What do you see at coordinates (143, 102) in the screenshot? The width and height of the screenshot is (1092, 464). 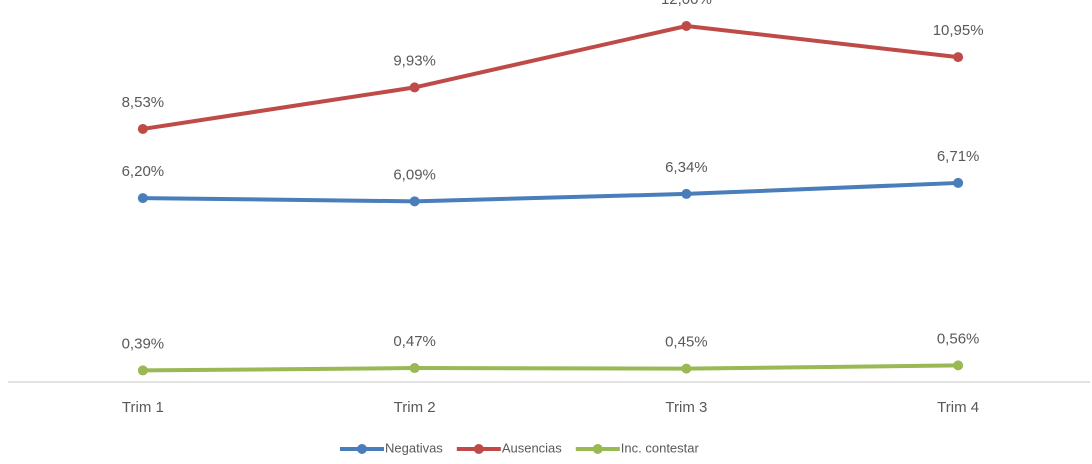 I see `data-label: 8,53%` at bounding box center [143, 102].